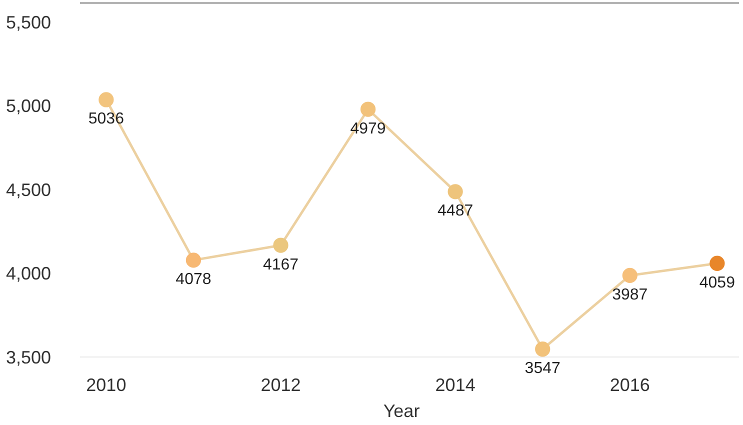 This screenshot has width=743, height=425. I want to click on data-label: 3987, so click(630, 295).